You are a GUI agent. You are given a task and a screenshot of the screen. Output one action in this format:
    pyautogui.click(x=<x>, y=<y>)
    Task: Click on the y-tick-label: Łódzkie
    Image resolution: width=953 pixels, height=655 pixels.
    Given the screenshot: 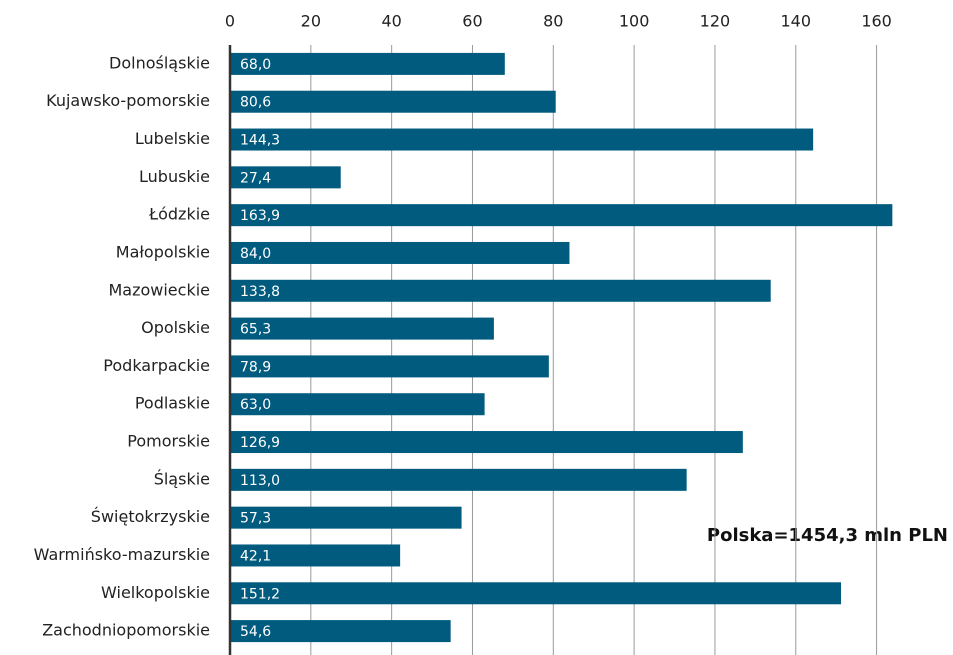 What is the action you would take?
    pyautogui.click(x=179, y=214)
    